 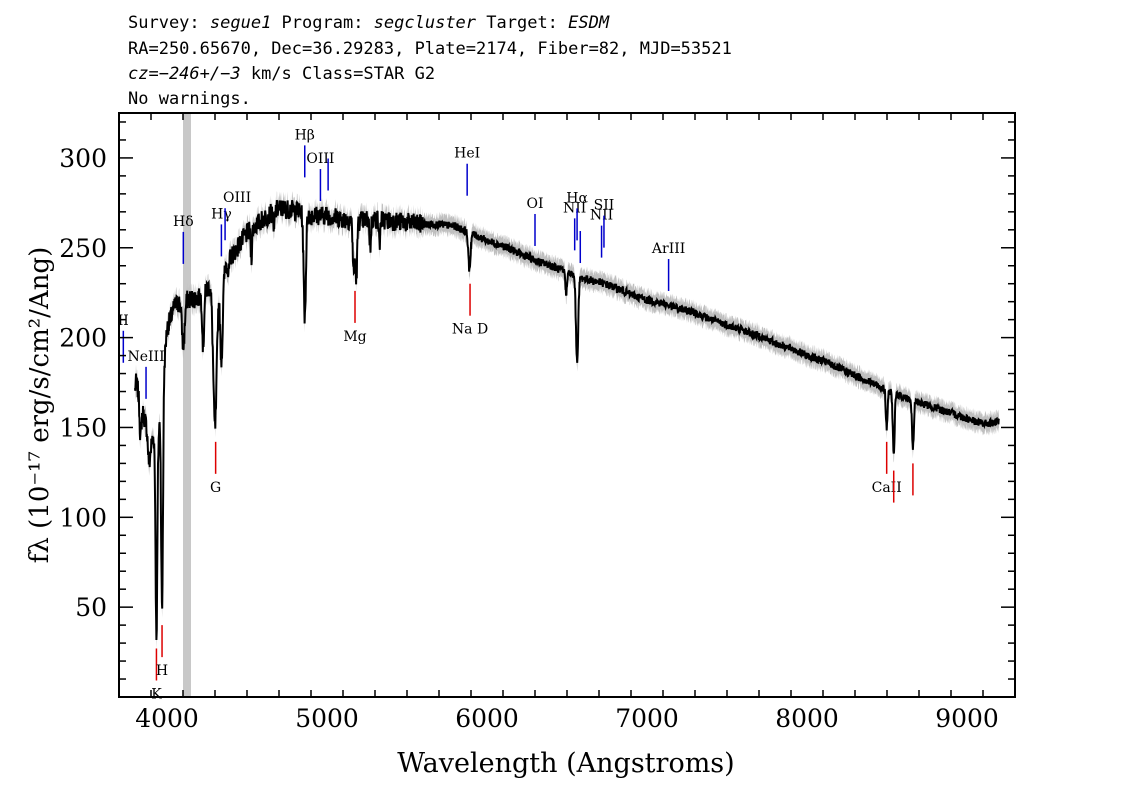 I want to click on redshift-value: cz=−246+/−3, so click(x=184, y=74).